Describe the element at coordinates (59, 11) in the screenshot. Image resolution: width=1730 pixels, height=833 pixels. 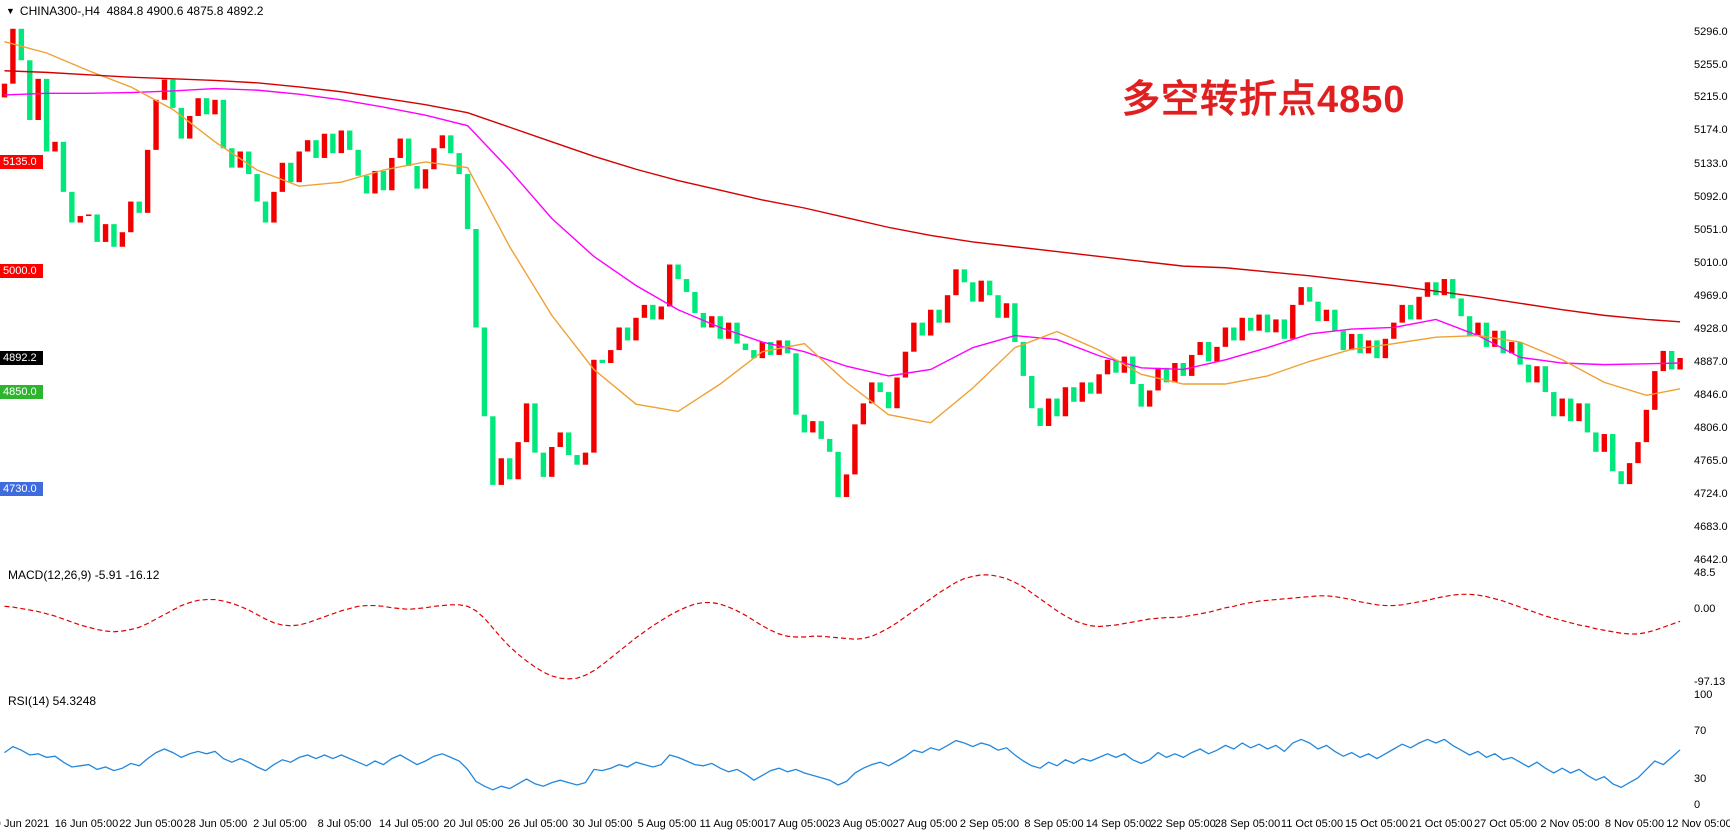
I see `symbol-title: CHINA300-,H4` at that location.